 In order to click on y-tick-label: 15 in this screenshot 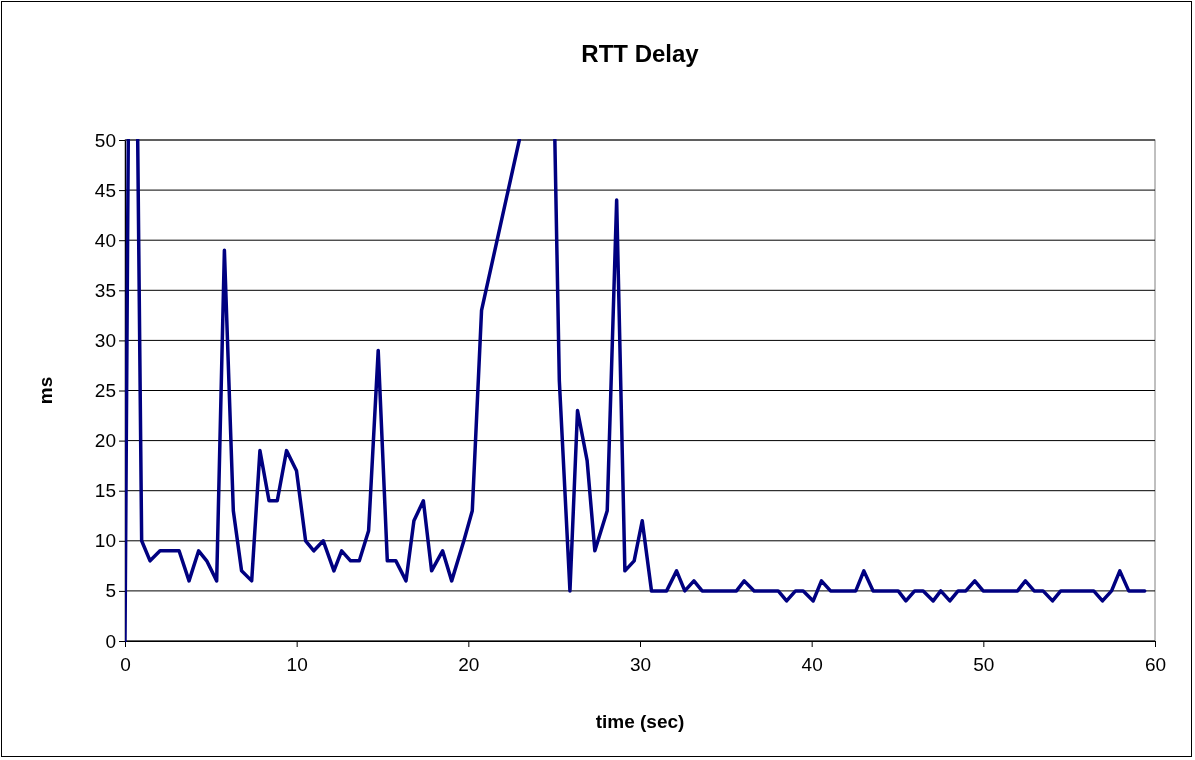, I will do `click(105, 491)`.